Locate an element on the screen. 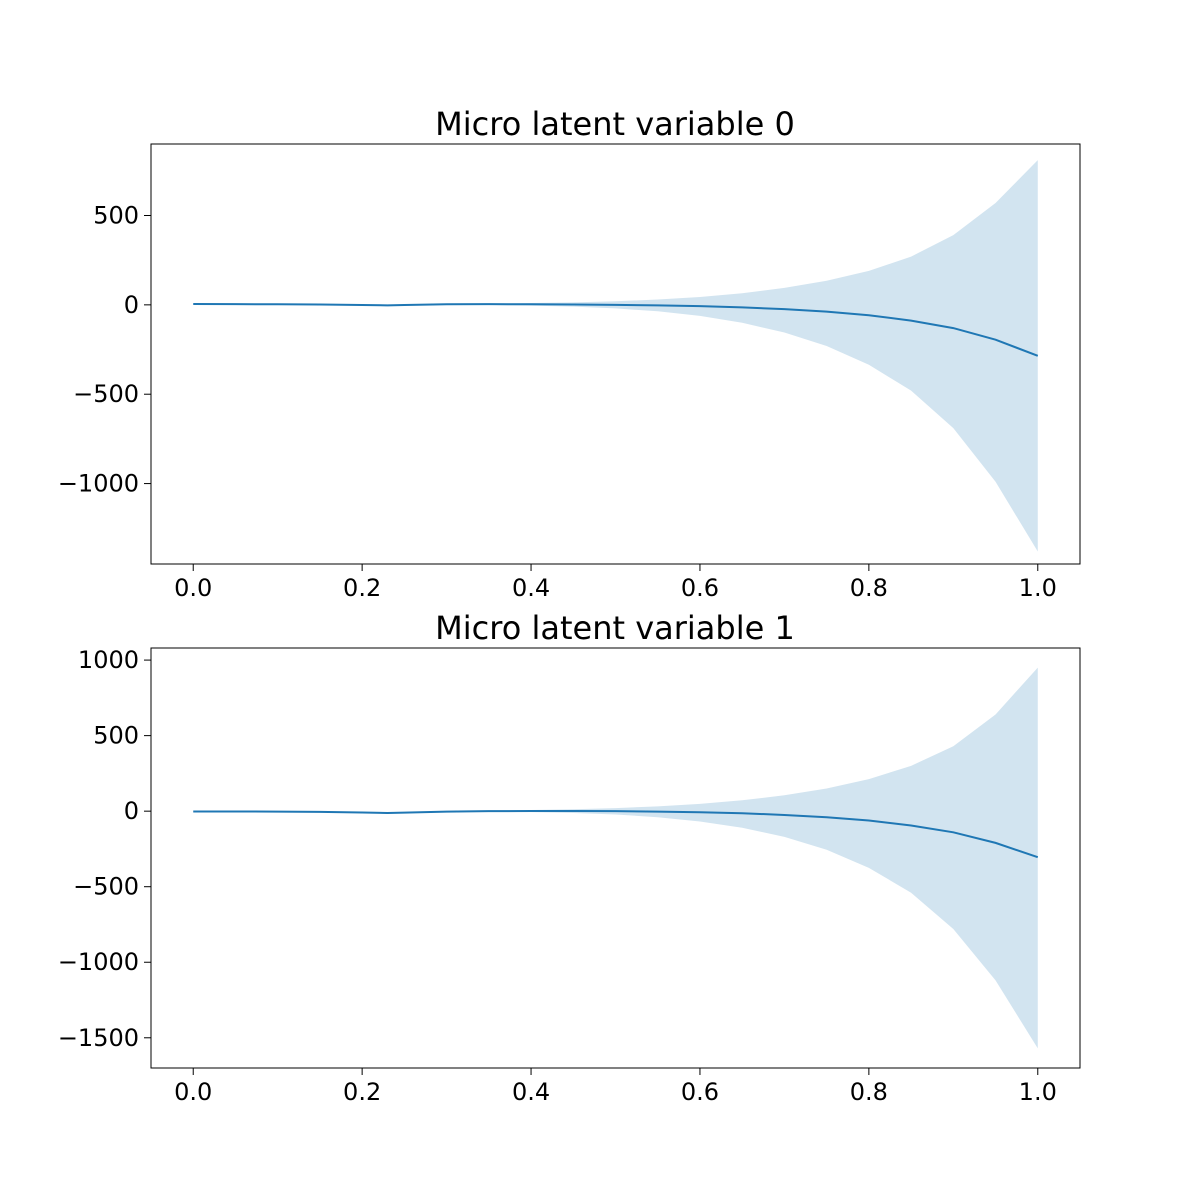 This screenshot has width=1200, height=1200. y-axis-1: 1000 500 0 −500 −1000 −1500 is located at coordinates (104, 849).